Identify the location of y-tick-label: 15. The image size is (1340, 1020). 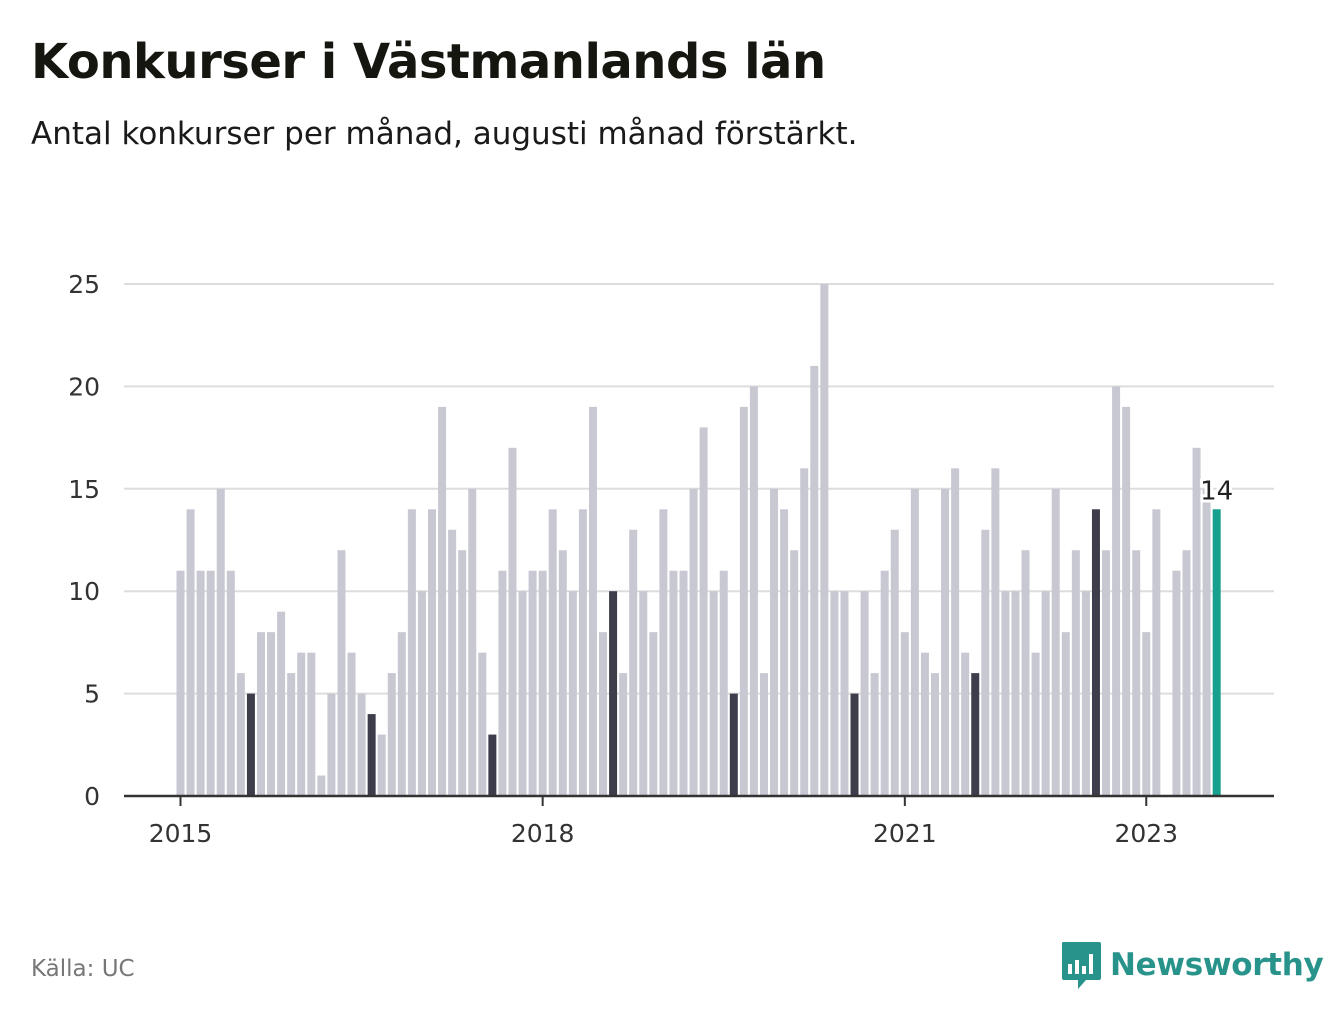
(84, 489).